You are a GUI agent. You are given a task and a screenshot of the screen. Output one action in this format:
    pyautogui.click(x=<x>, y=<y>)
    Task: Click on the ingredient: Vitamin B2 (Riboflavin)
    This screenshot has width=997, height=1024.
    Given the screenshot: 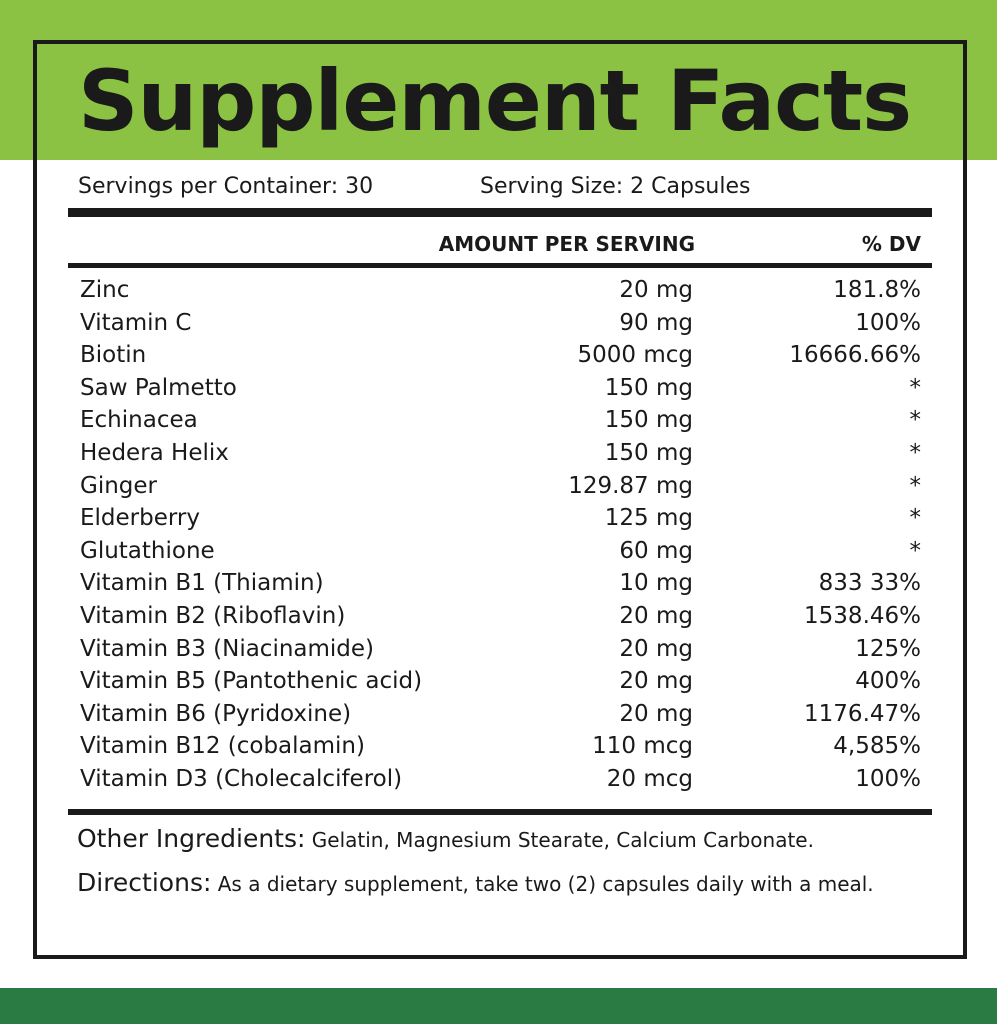 What is the action you would take?
    pyautogui.click(x=213, y=616)
    